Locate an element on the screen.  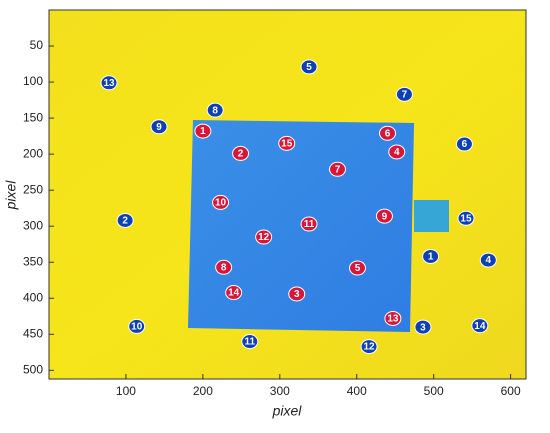
x-tick-label: 400 is located at coordinates (357, 391).